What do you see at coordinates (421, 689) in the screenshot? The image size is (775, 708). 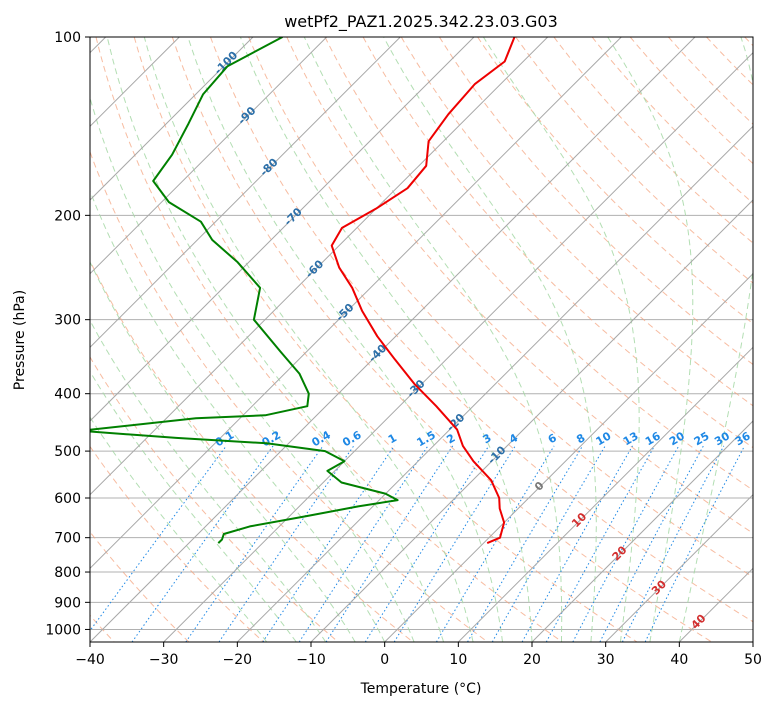 I see `x-axis-title: Temperature (°C)` at bounding box center [421, 689].